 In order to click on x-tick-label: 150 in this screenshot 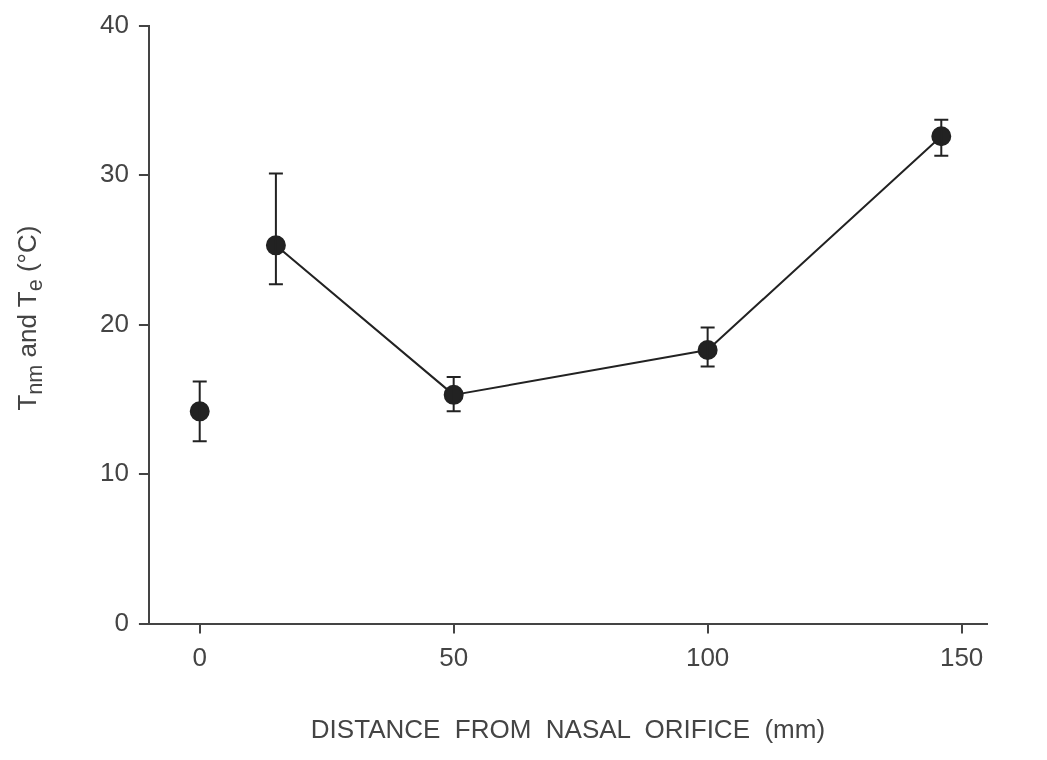, I will do `click(961, 657)`.